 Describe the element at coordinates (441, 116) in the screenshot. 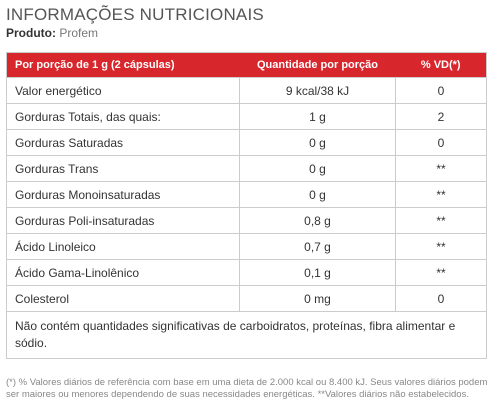

I see `nutrient-daily-value: 2` at that location.